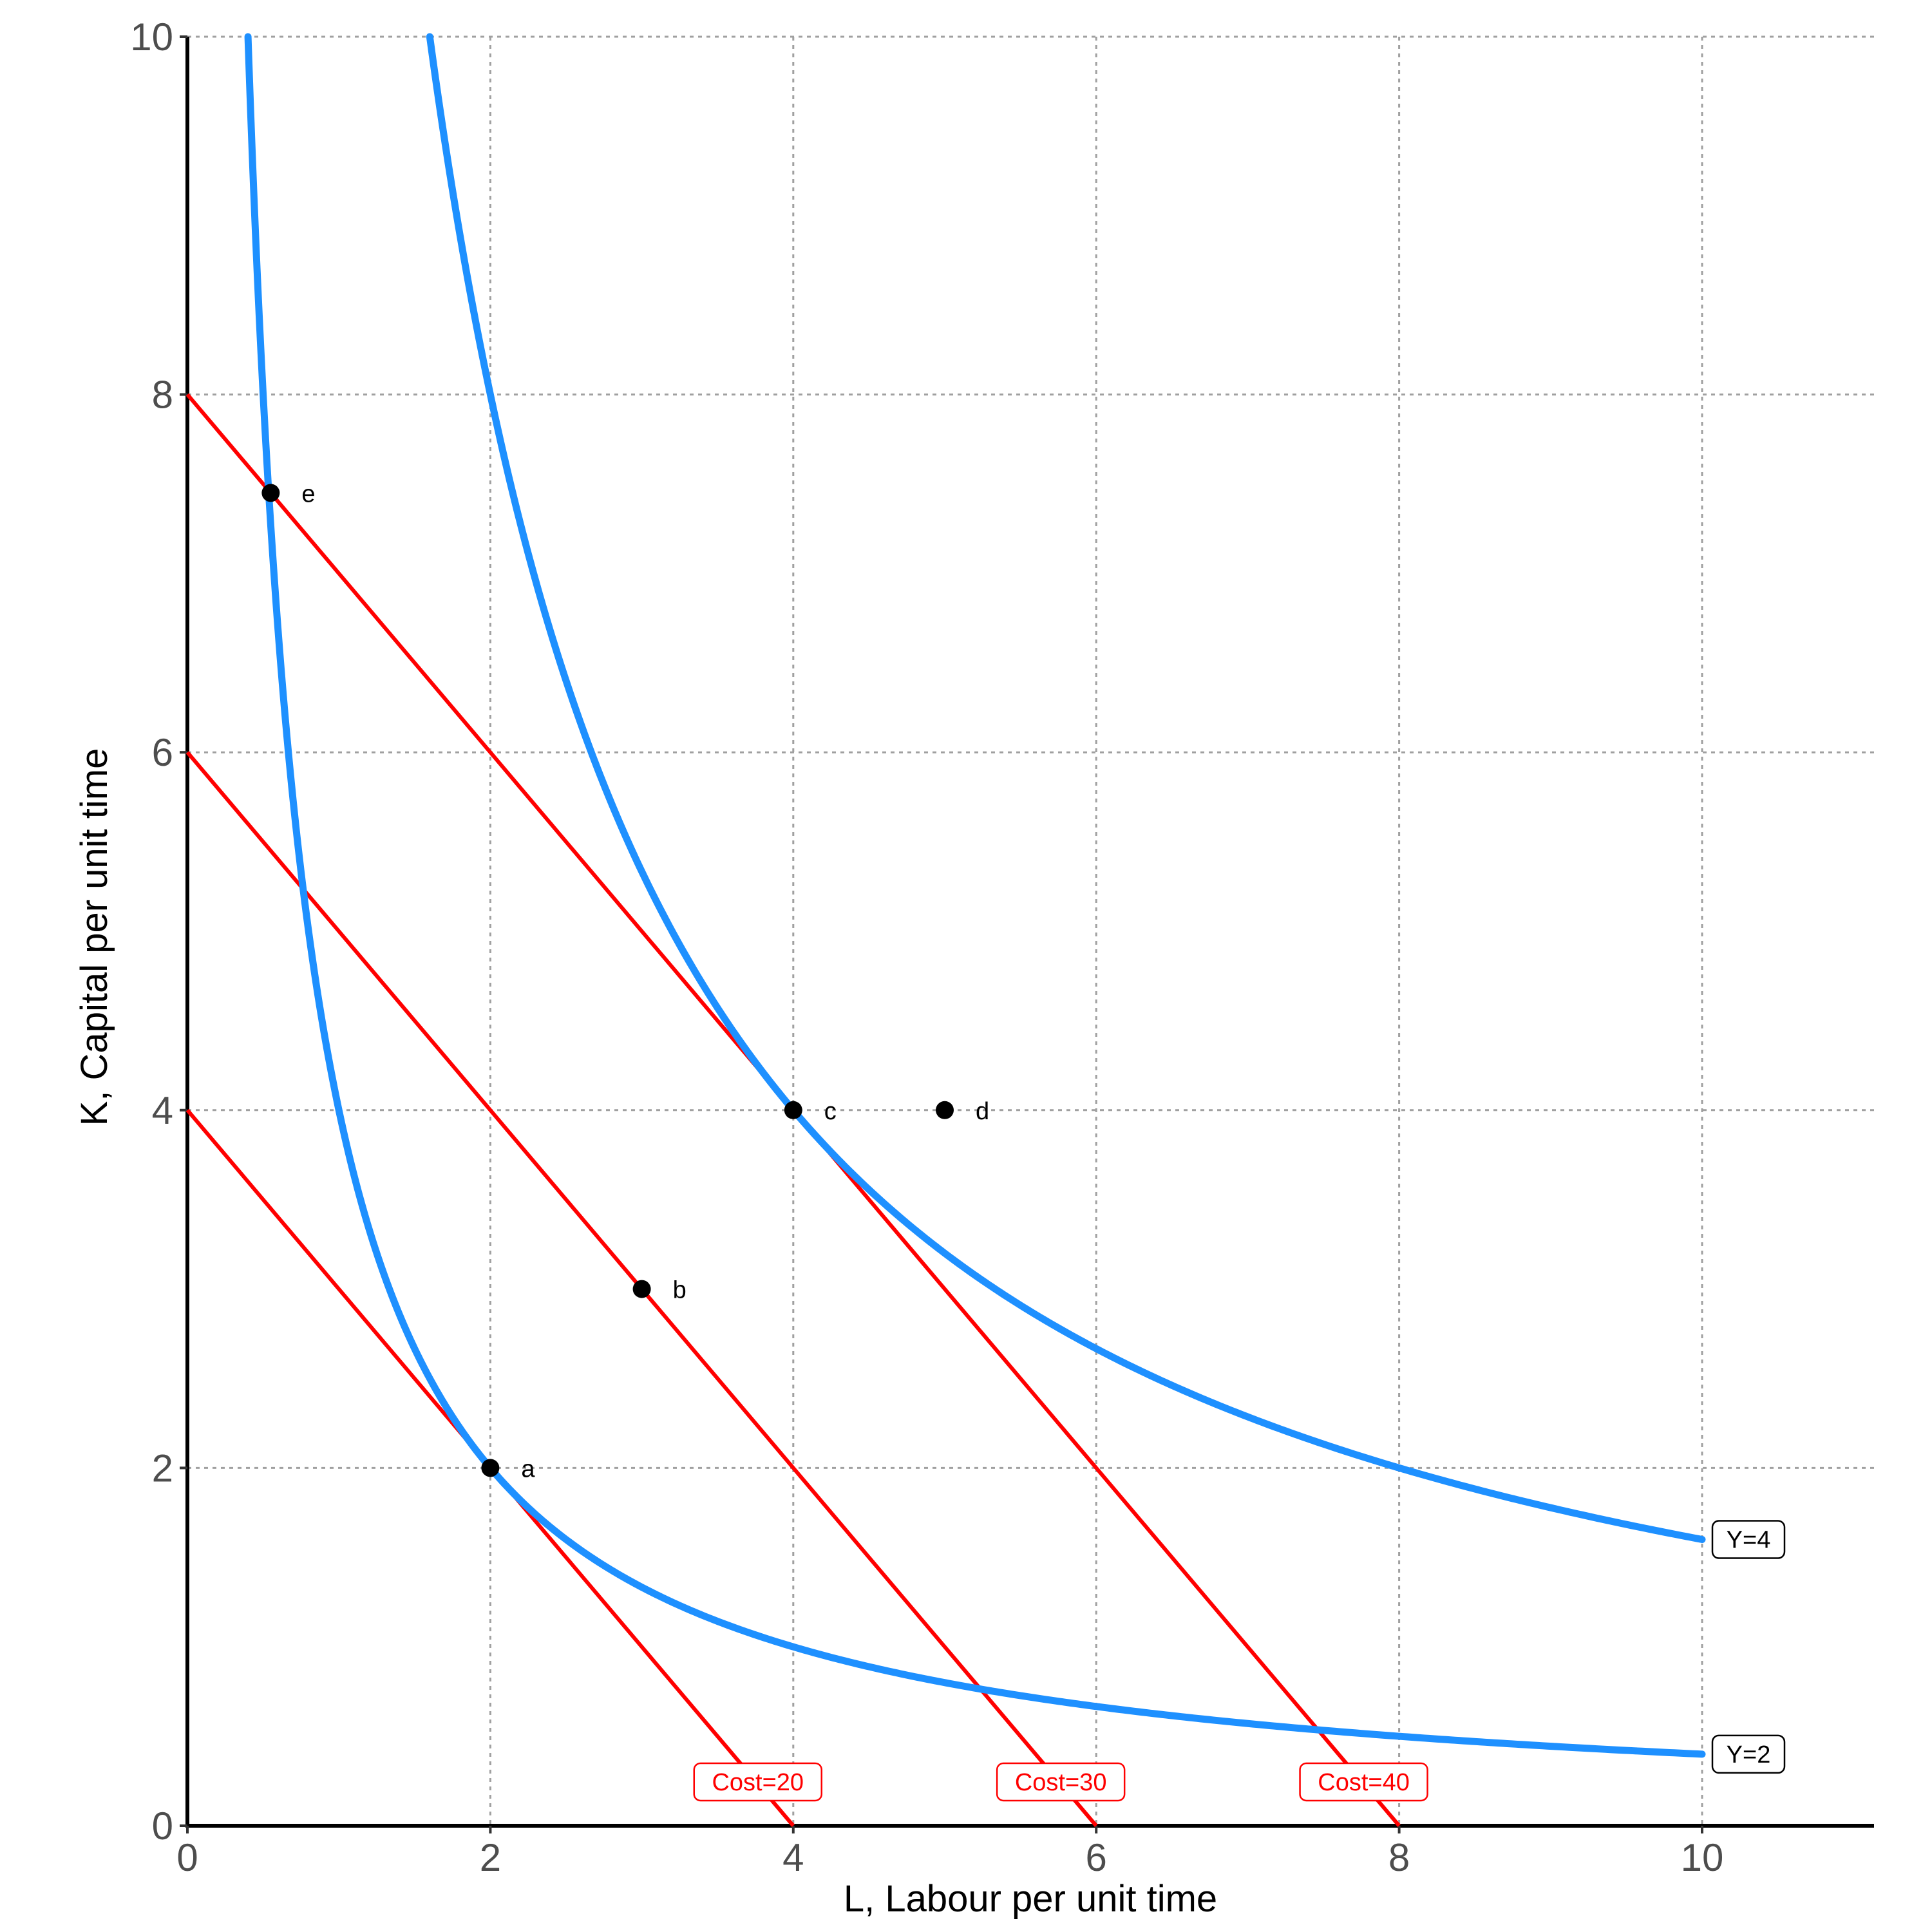 The width and height of the screenshot is (1932, 1932). What do you see at coordinates (163, 1110) in the screenshot?
I see `y-tick-label: 4` at bounding box center [163, 1110].